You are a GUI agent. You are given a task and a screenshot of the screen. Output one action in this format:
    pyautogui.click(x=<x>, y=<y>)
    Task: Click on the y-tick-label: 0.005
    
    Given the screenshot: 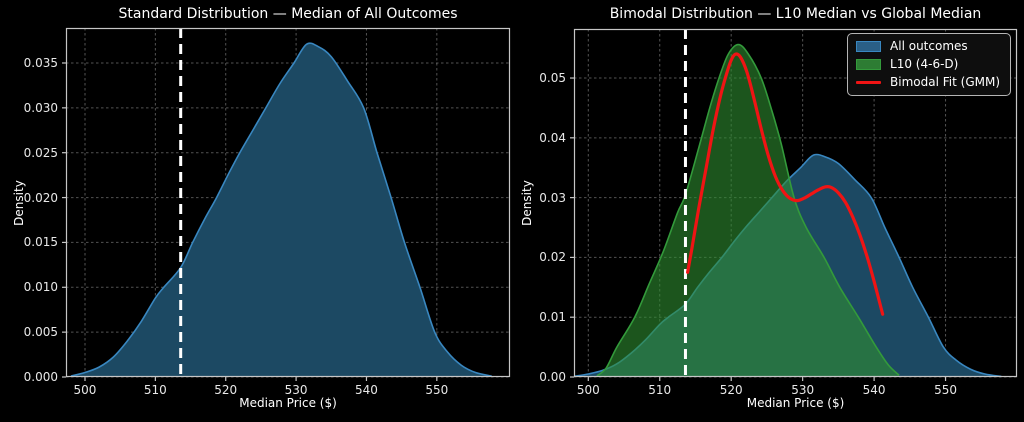 What is the action you would take?
    pyautogui.click(x=40, y=332)
    